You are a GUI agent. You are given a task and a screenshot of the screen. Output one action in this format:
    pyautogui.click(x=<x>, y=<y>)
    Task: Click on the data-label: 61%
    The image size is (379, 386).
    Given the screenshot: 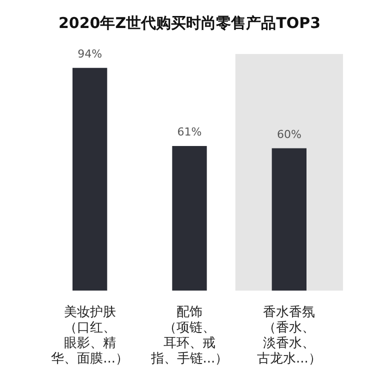 What is the action you would take?
    pyautogui.click(x=189, y=132)
    